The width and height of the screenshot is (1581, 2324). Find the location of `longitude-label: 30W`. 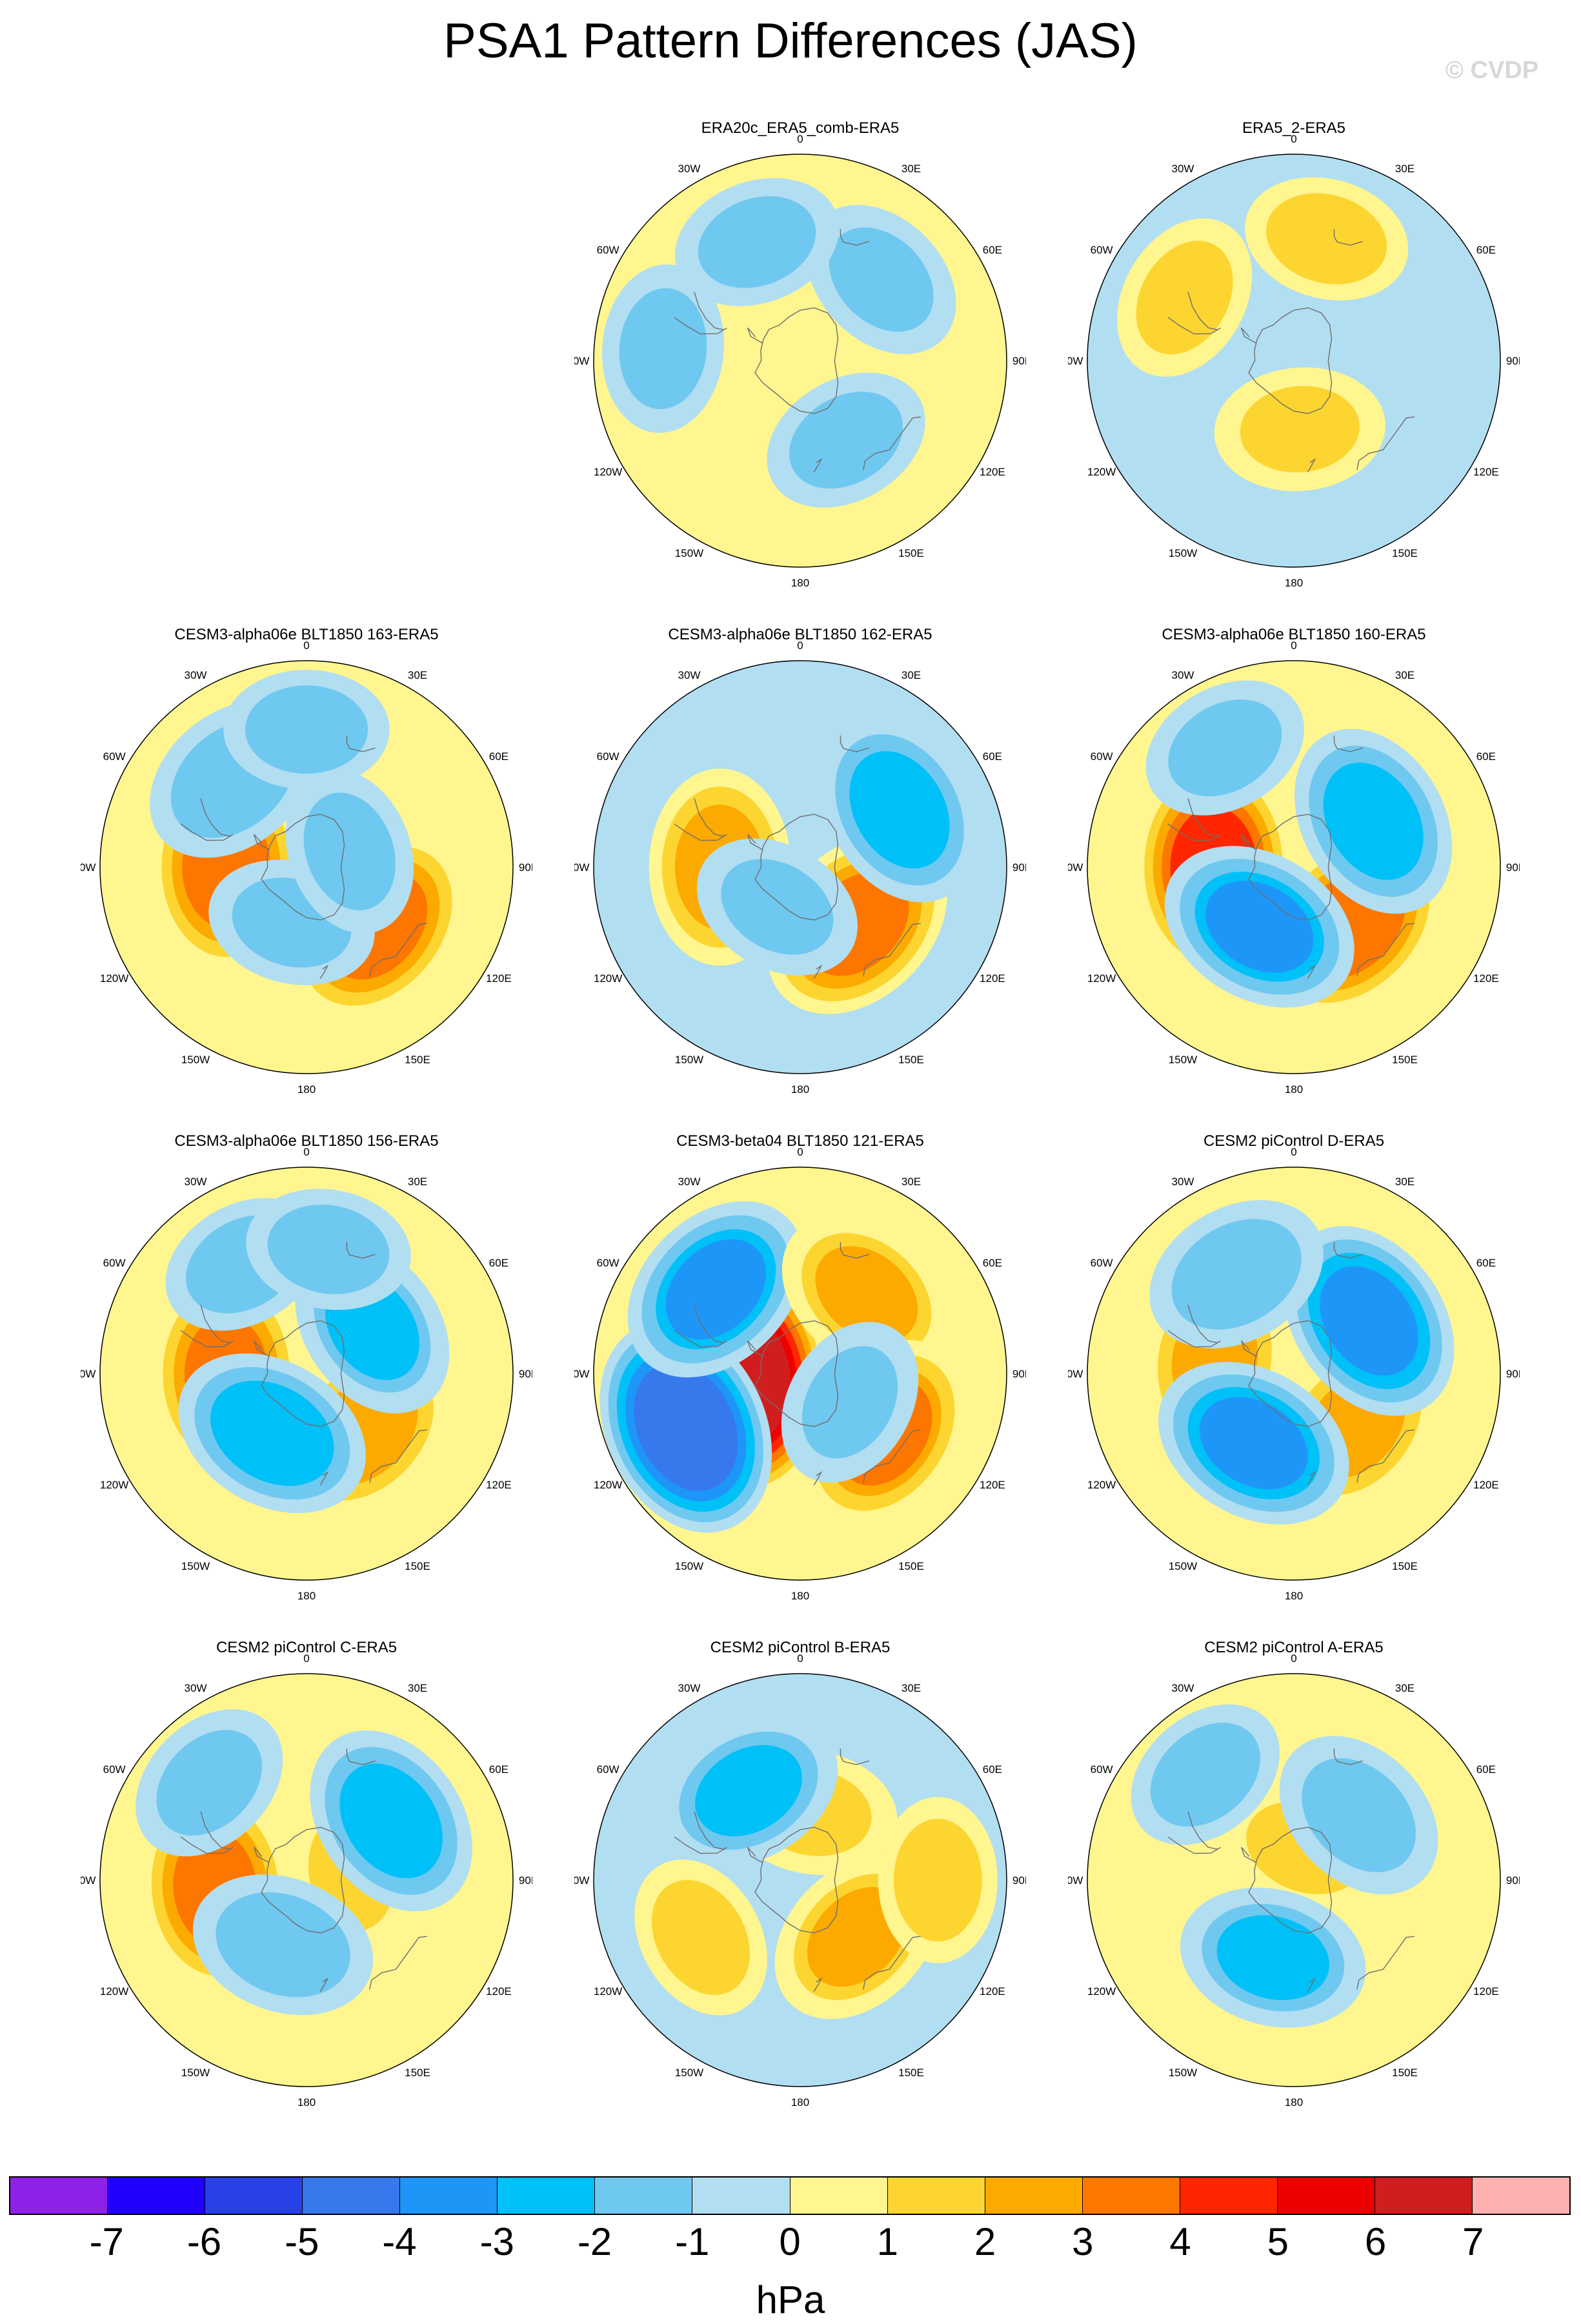

longitude-label: 30W is located at coordinates (196, 1182).